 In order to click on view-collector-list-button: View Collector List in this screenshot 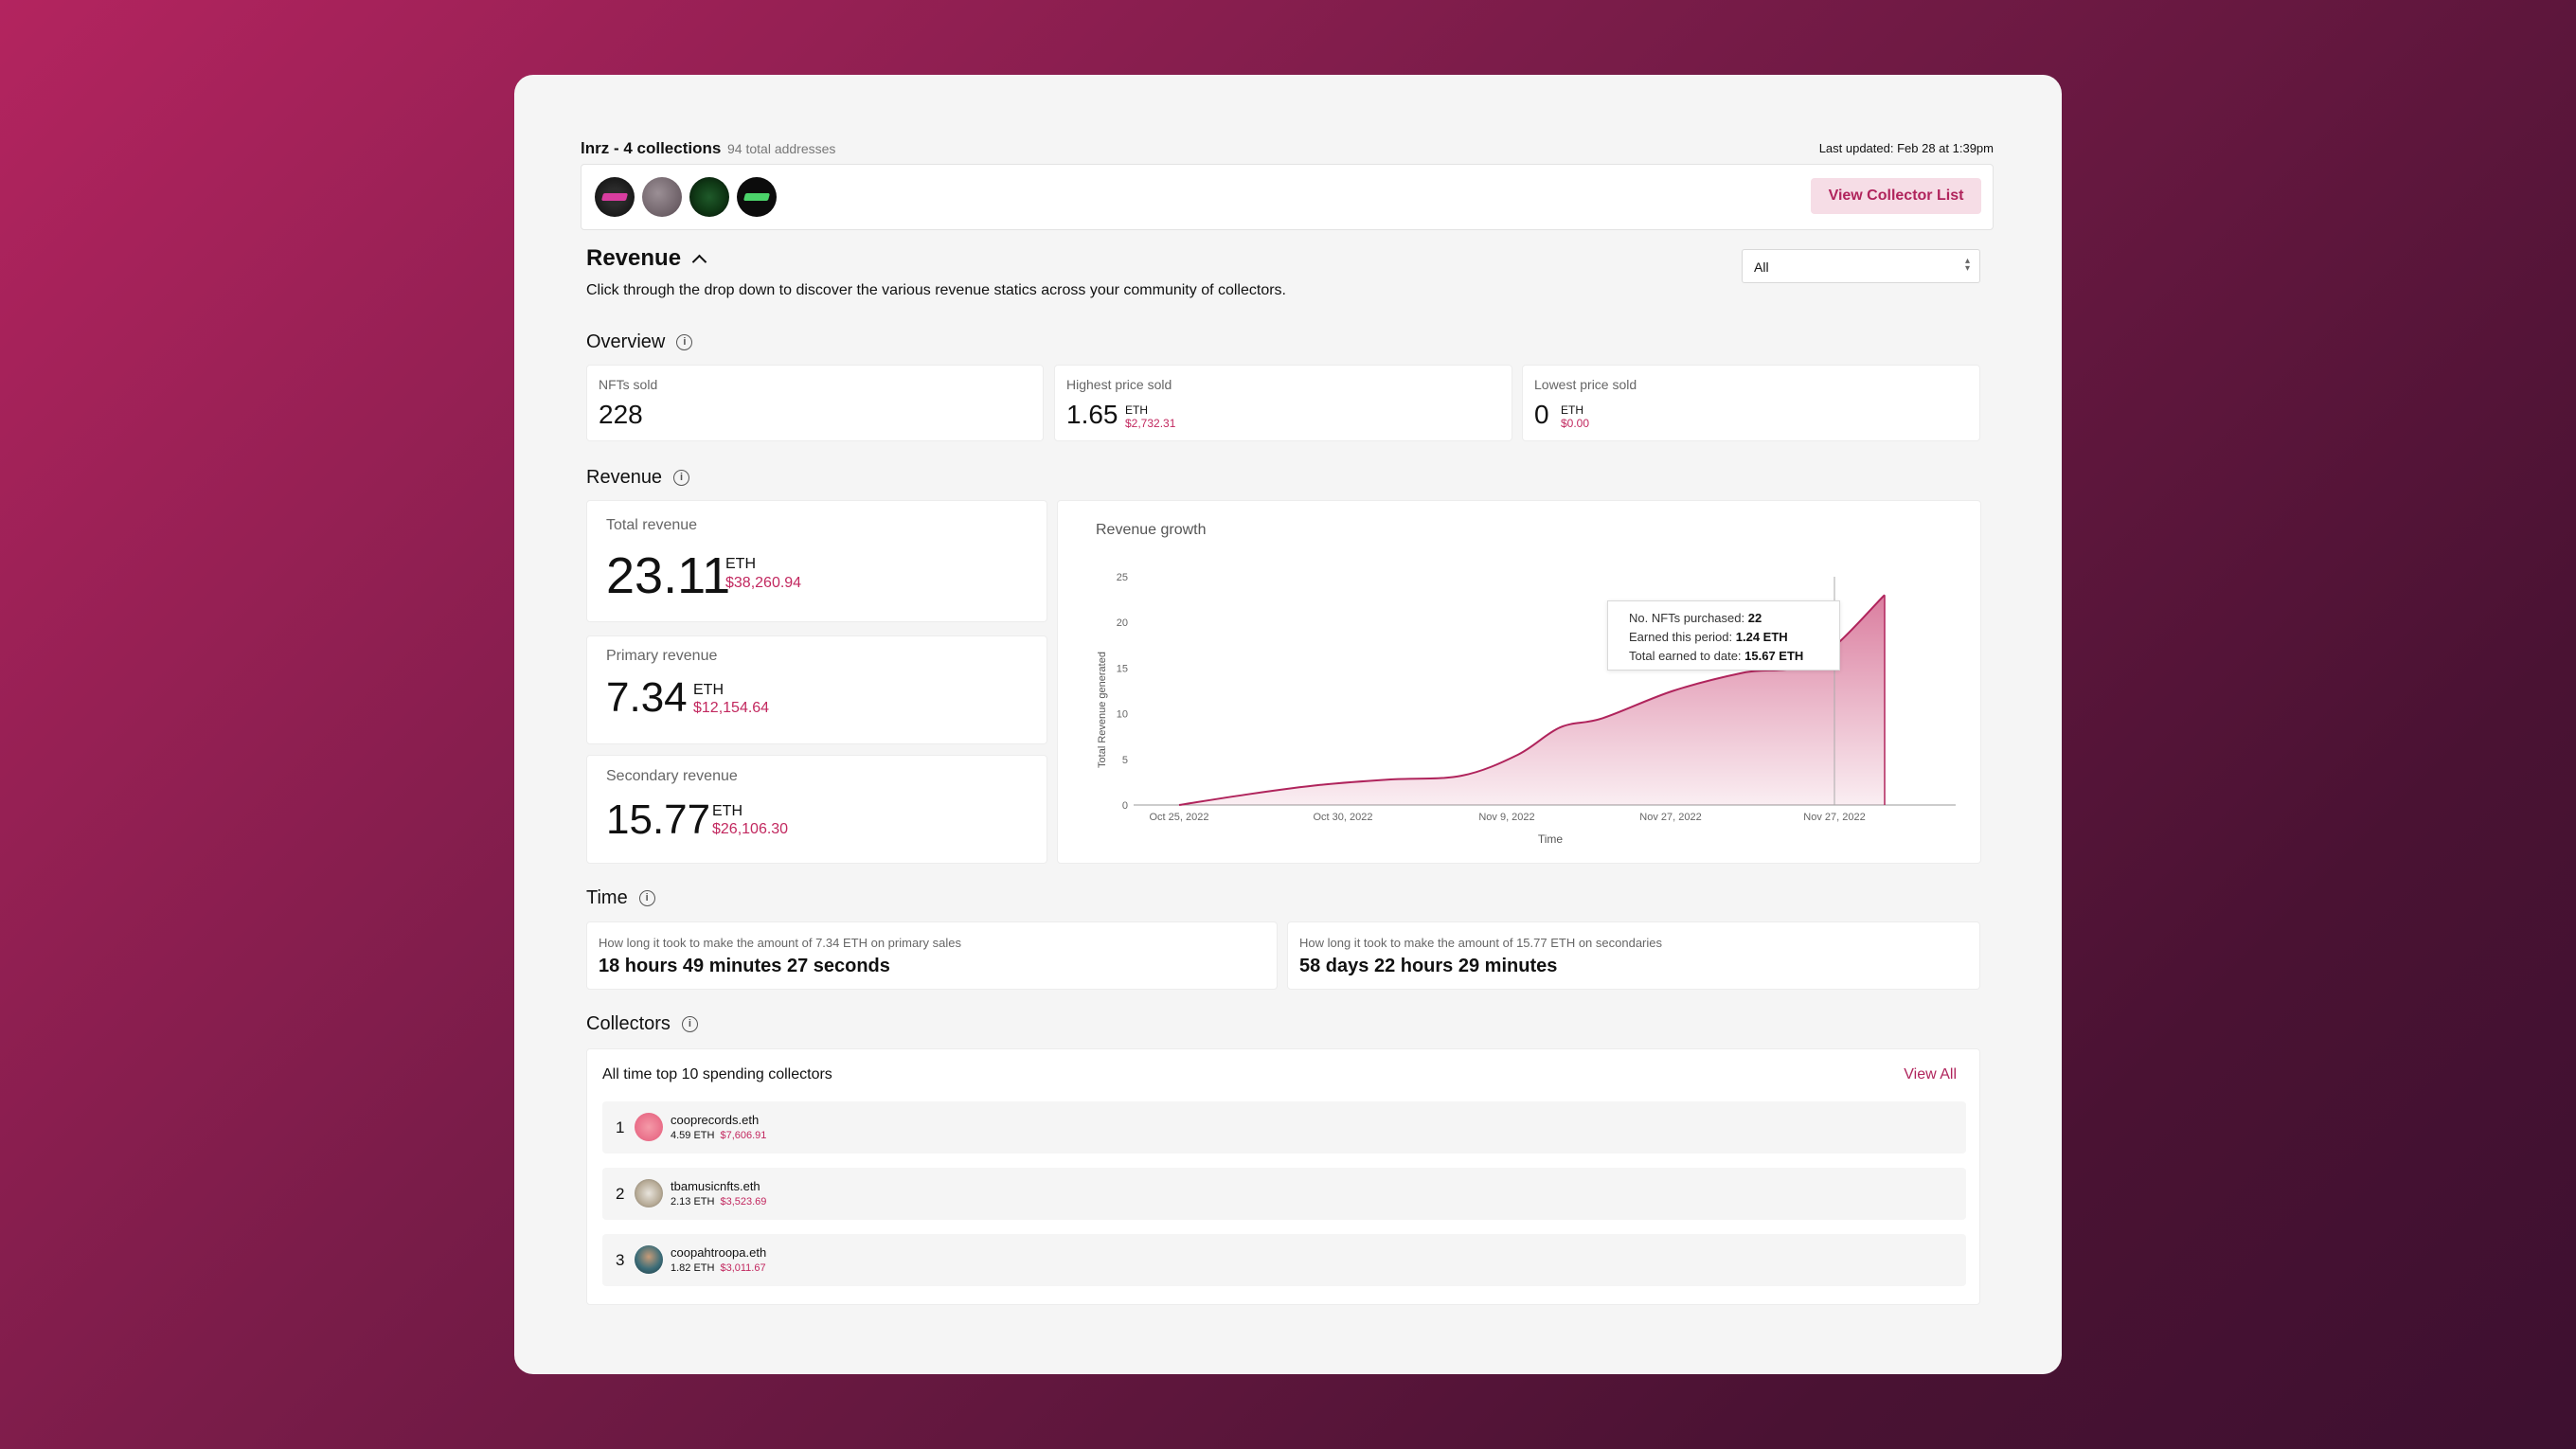, I will do `click(1896, 196)`.